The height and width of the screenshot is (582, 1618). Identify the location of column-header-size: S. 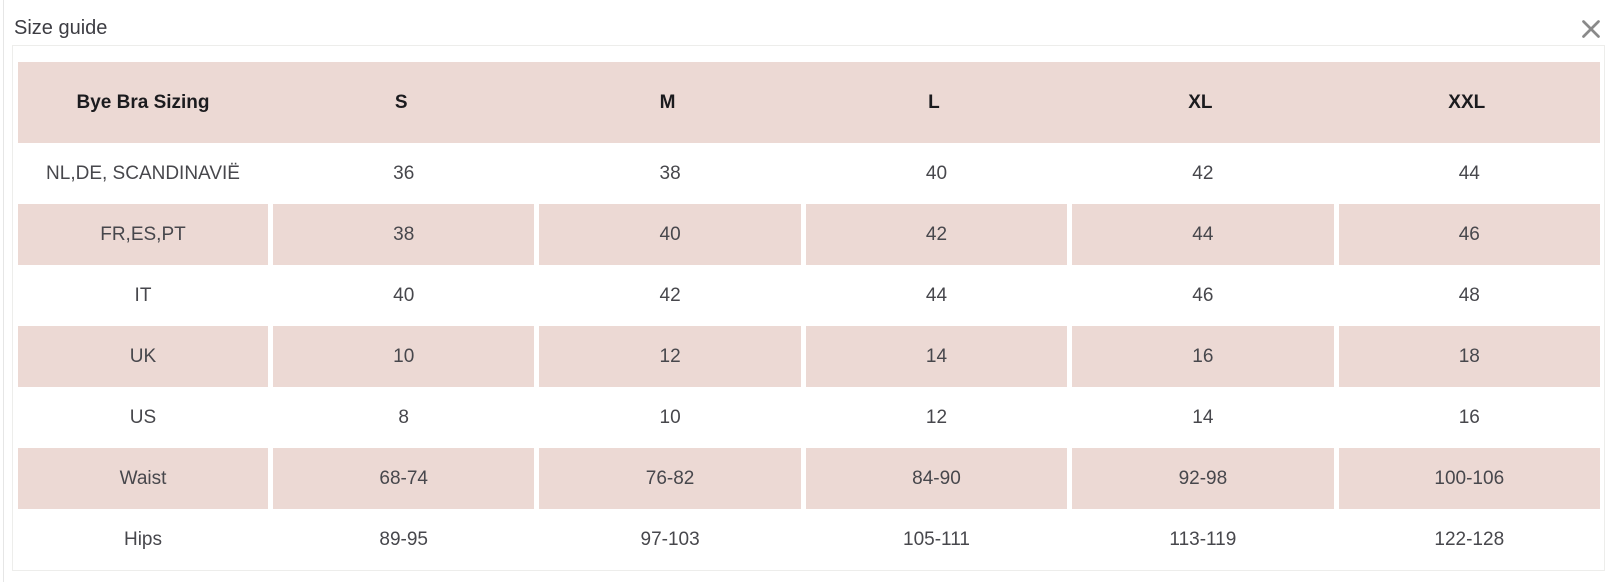
(401, 102).